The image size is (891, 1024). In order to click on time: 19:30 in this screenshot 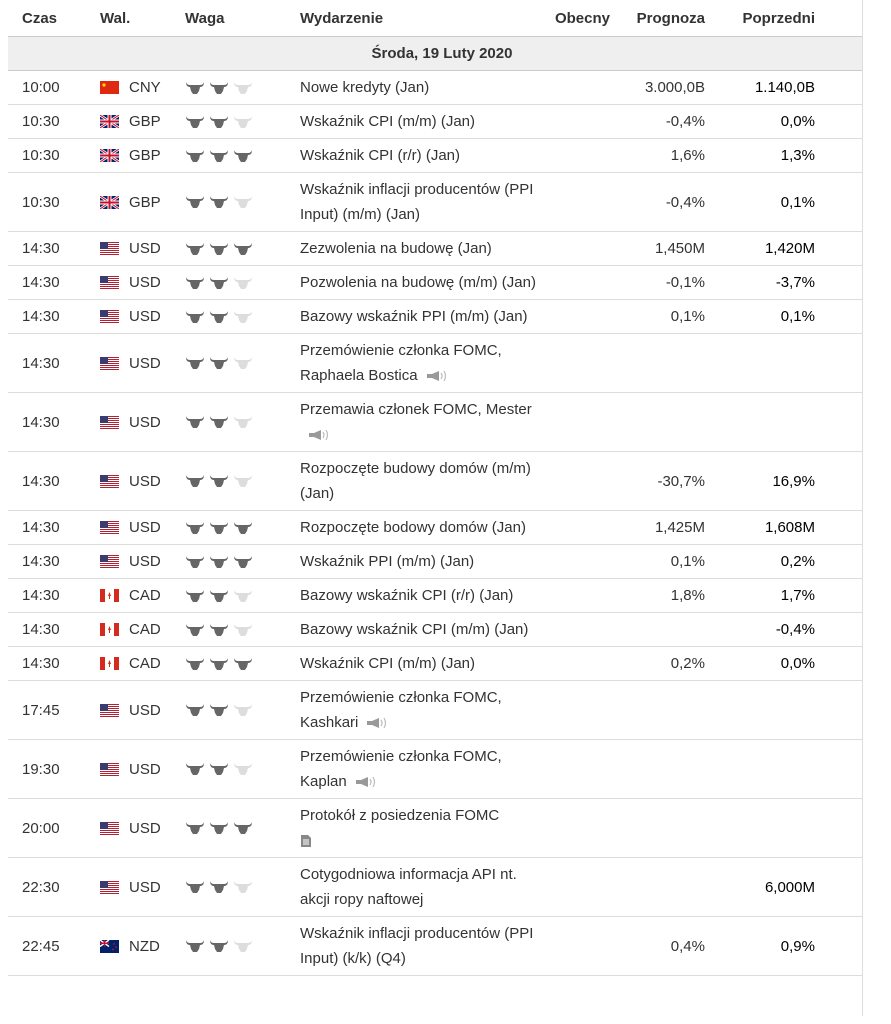, I will do `click(54, 769)`.